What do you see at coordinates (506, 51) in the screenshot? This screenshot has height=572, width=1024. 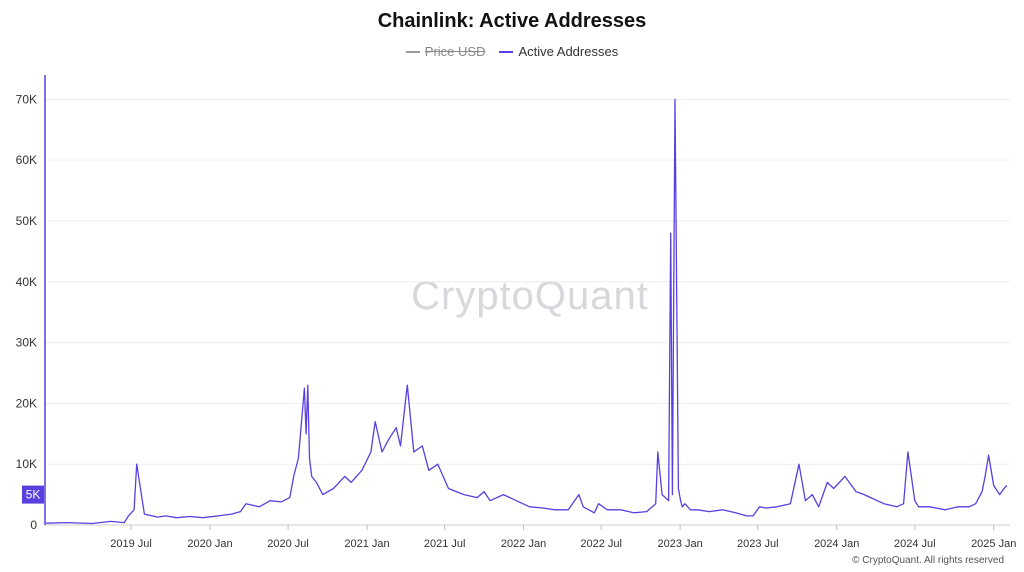 I see `legend-swatch-active-addresses` at bounding box center [506, 51].